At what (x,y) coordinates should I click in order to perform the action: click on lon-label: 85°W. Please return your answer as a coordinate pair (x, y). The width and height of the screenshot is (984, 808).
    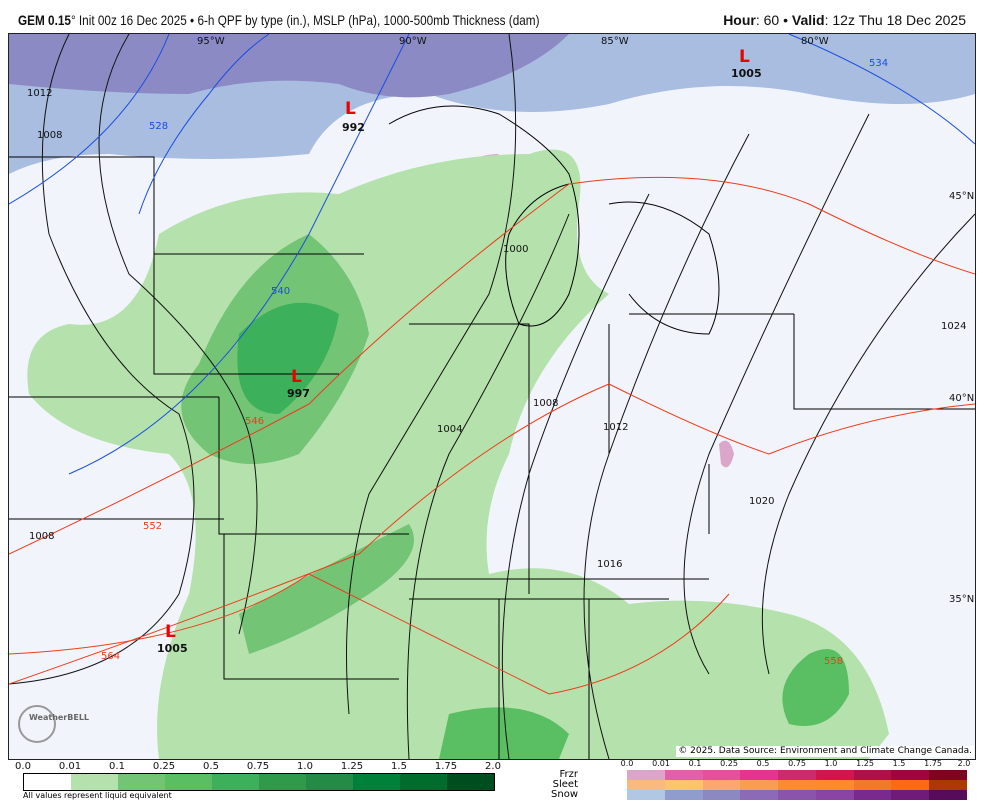
    Looking at the image, I should click on (615, 41).